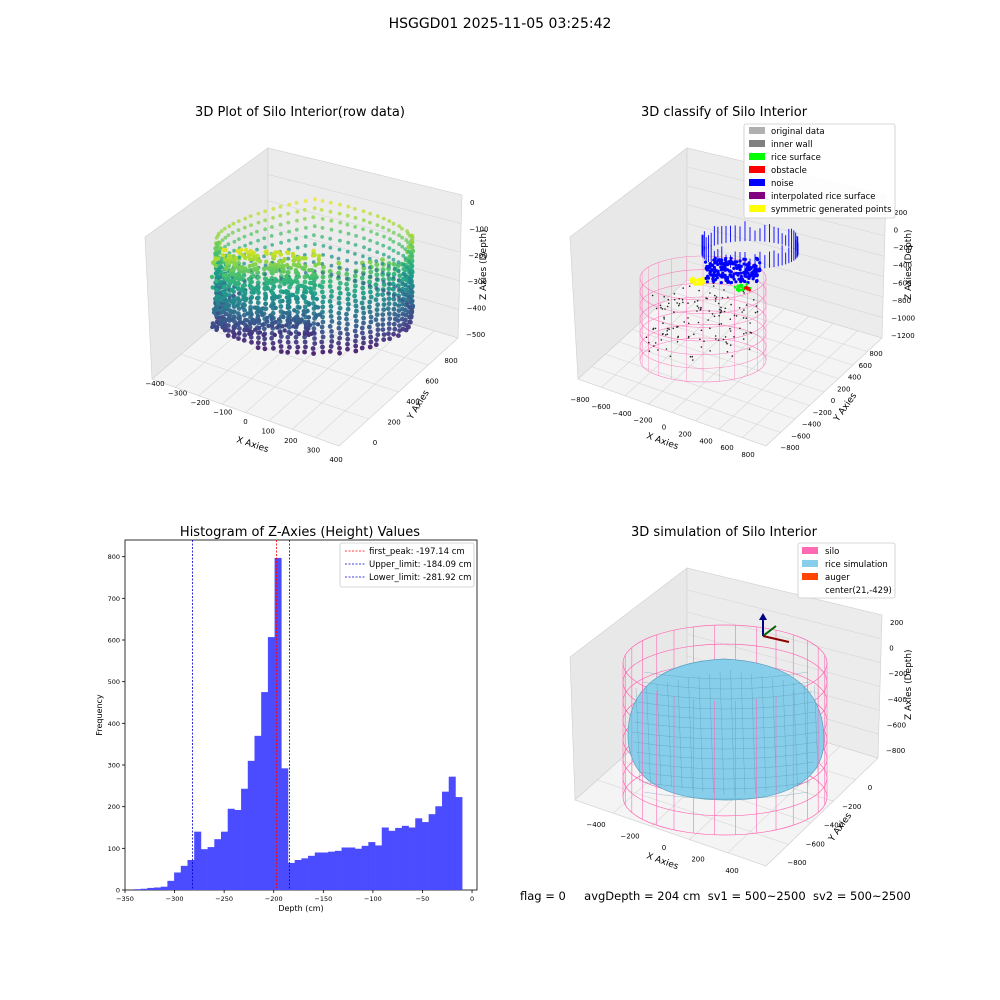 The height and width of the screenshot is (1000, 1000). Describe the element at coordinates (896, 623) in the screenshot. I see `simulation-z-tick: 200` at that location.